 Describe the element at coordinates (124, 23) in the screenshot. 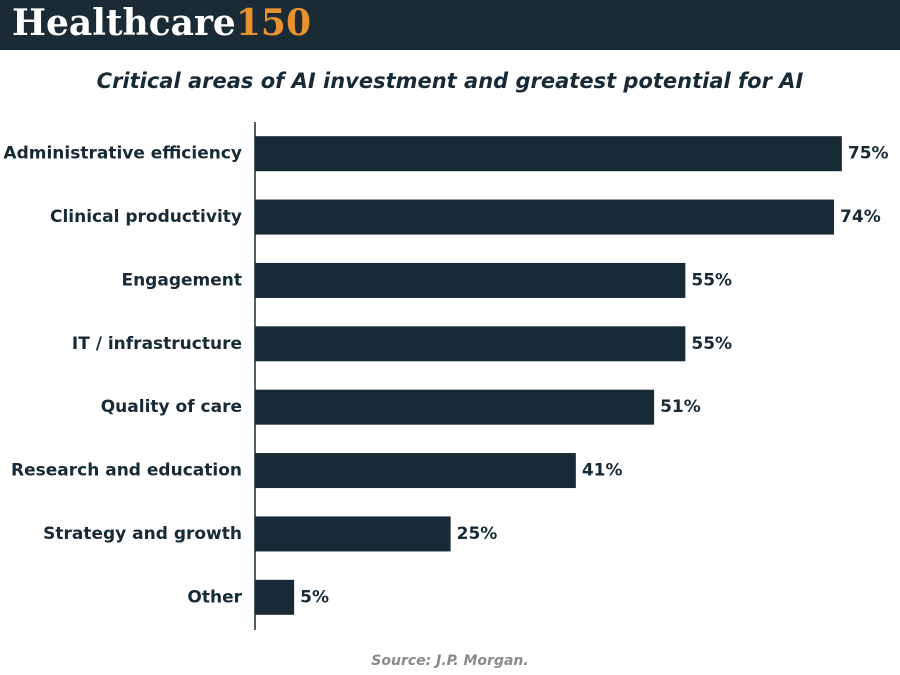

I see `logo-text: Healthcare` at that location.